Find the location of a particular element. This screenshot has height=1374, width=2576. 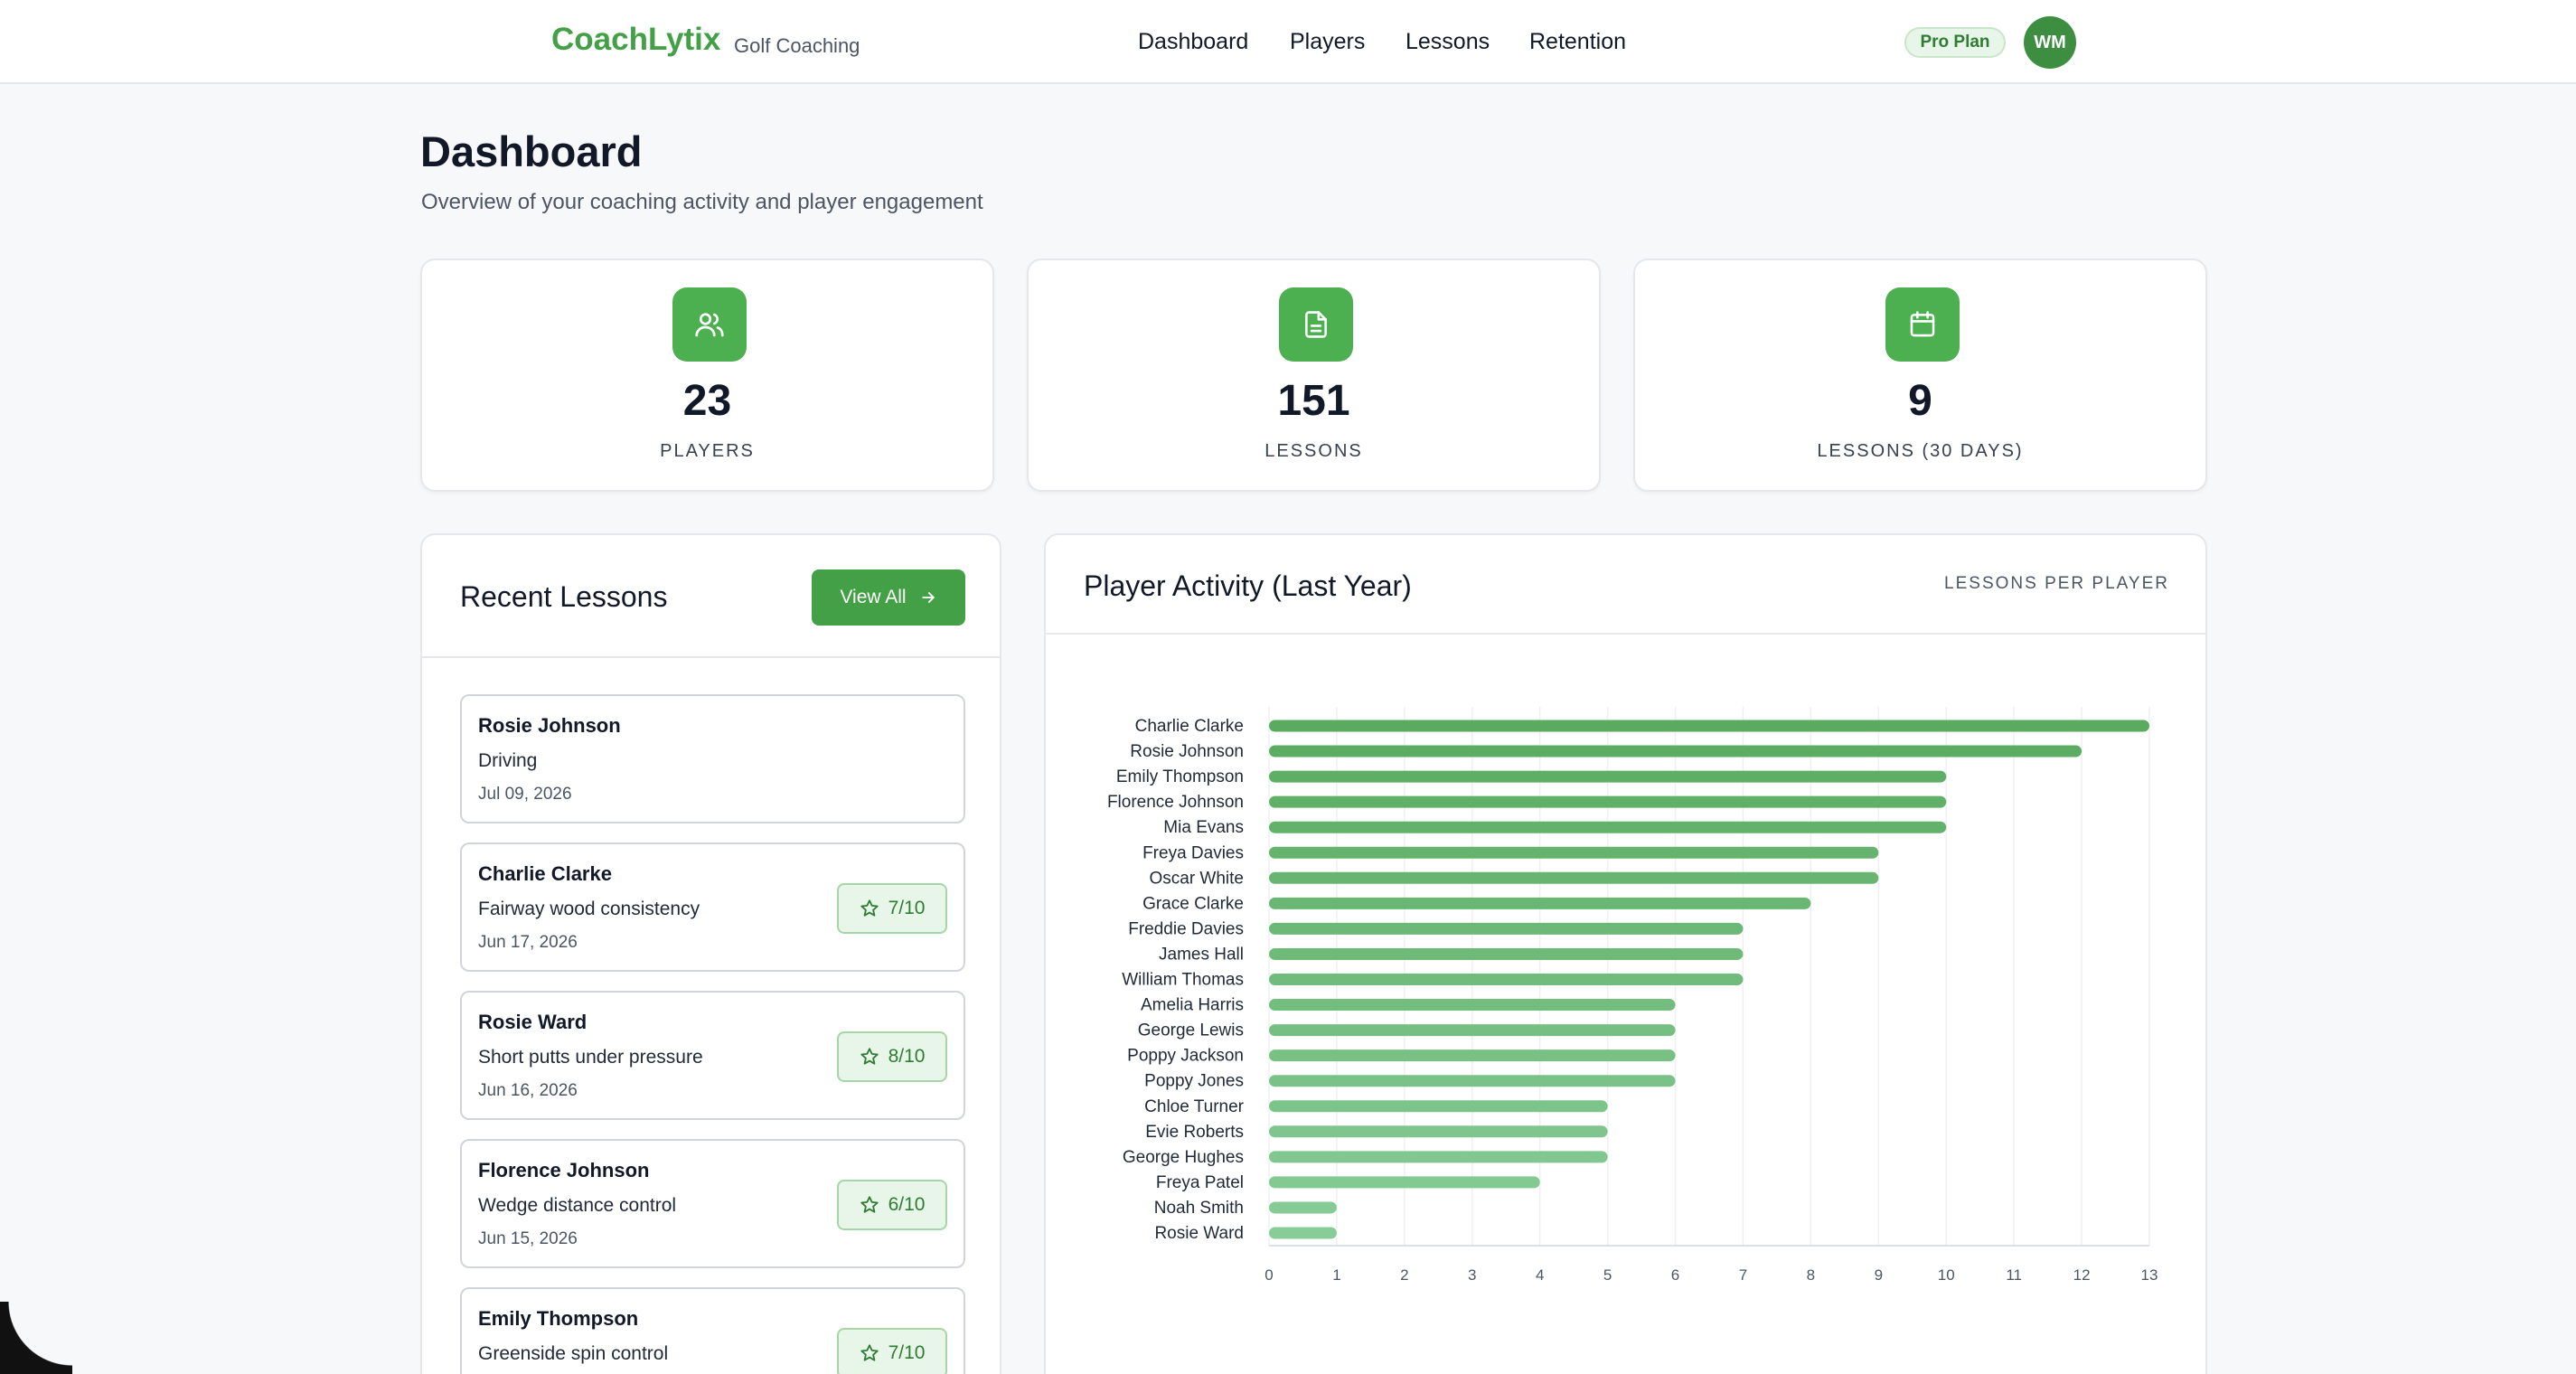

category-label: Freddie Davies is located at coordinates (1186, 929).